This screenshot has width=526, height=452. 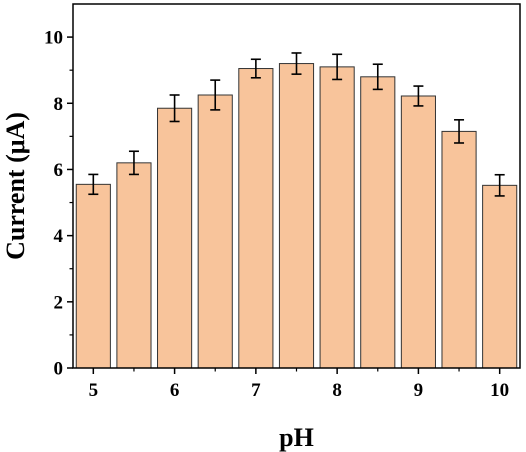 I want to click on x-ticks: 5 6 7 8 9 10, so click(x=299, y=384).